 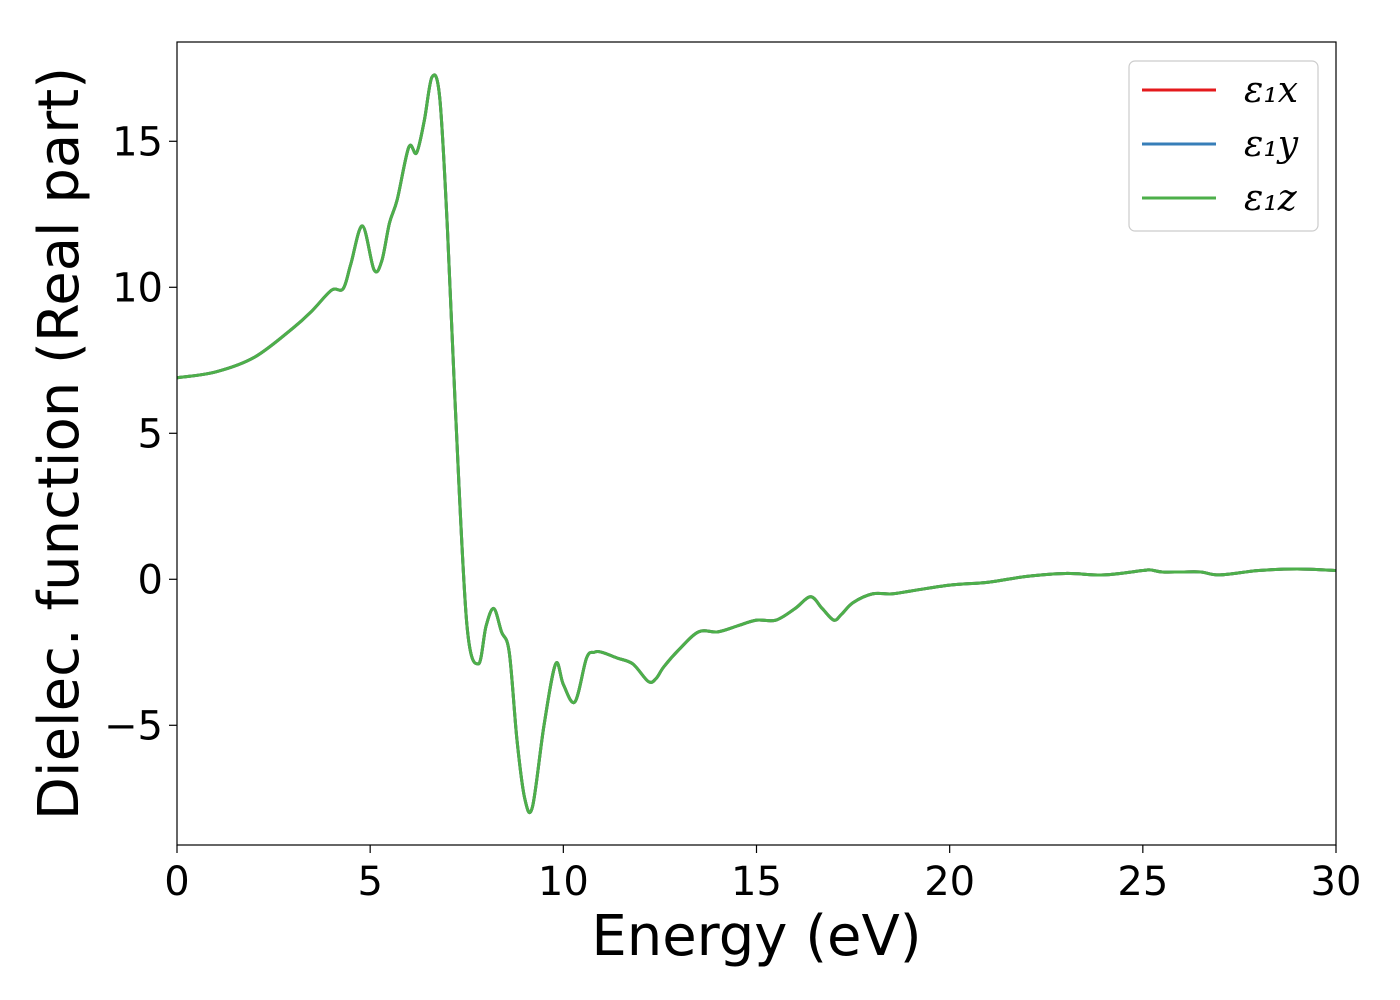 What do you see at coordinates (150, 434) in the screenshot?
I see `y-tick-label: 5` at bounding box center [150, 434].